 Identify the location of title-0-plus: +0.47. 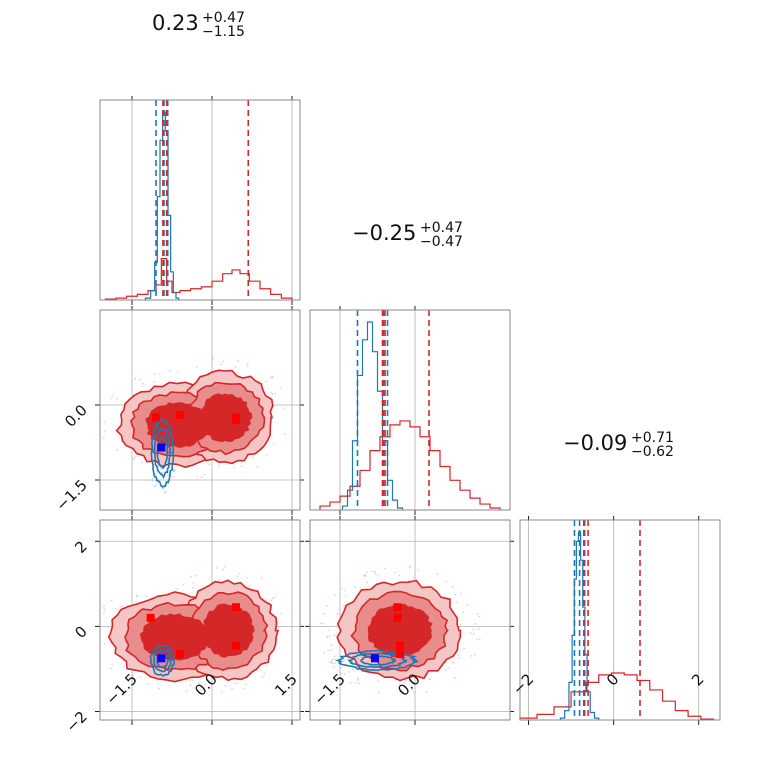
(223, 18).